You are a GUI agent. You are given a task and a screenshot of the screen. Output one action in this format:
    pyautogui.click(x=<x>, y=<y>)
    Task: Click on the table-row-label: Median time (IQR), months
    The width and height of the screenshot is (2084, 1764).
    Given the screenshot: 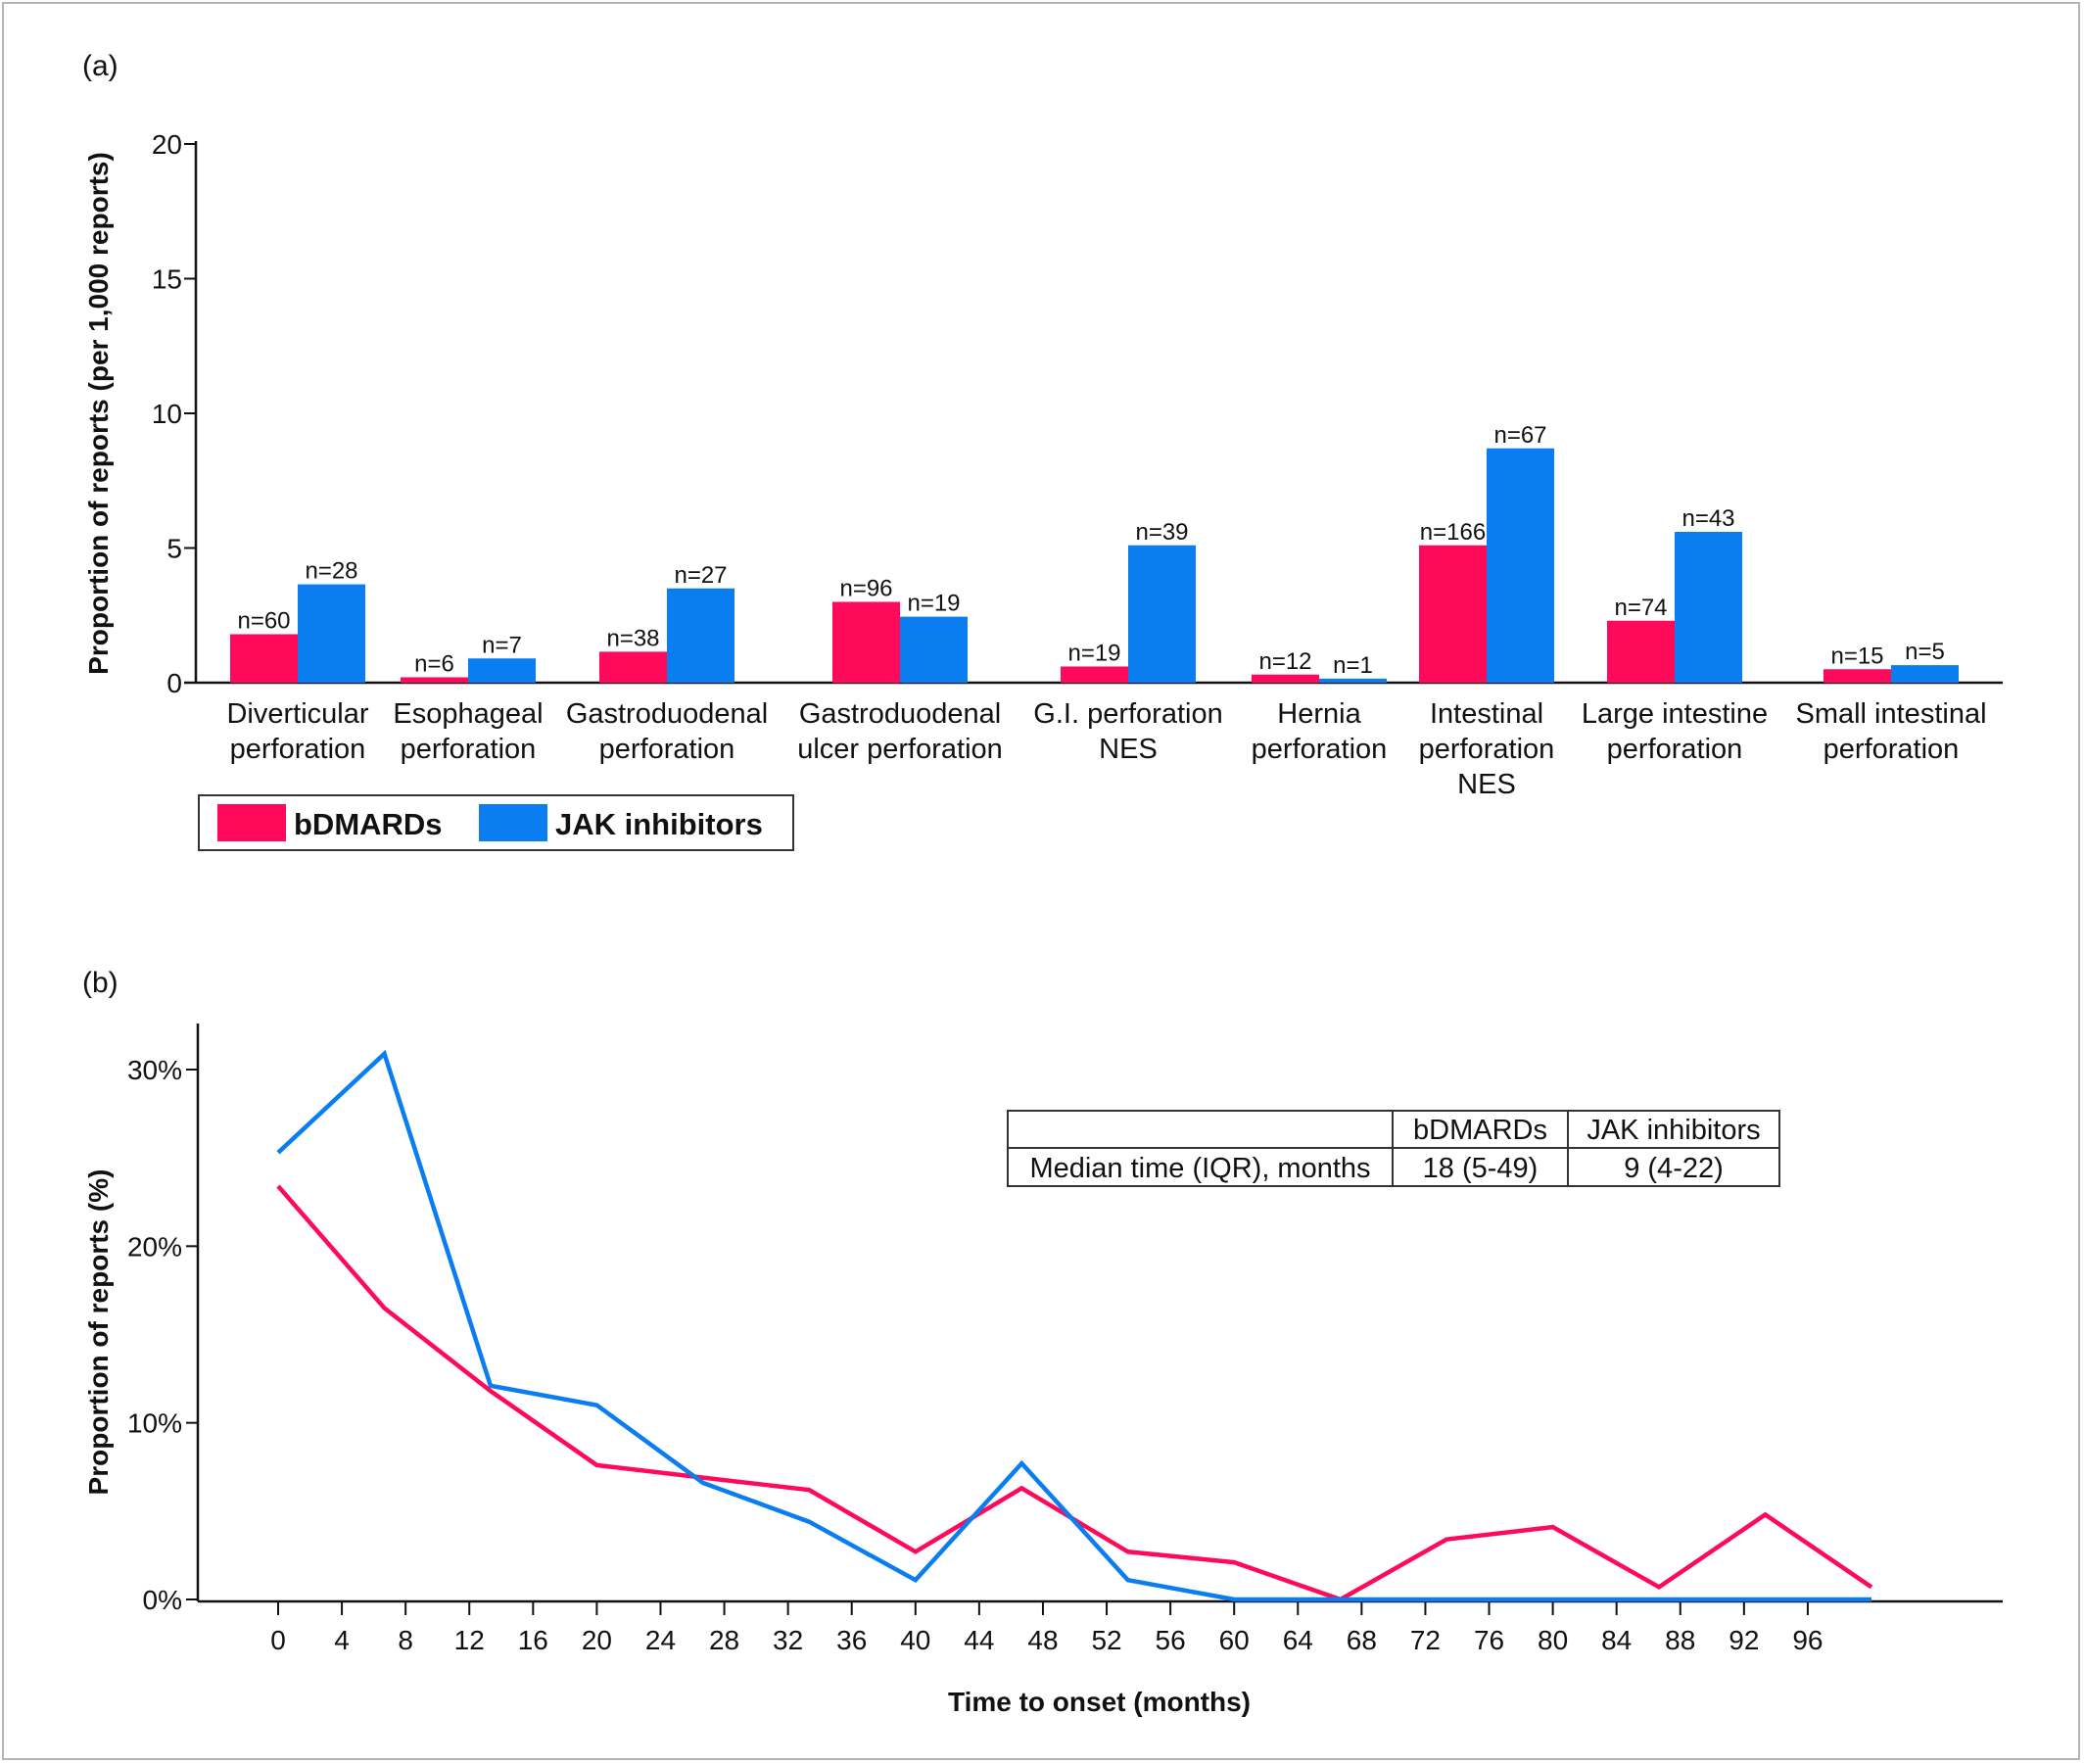 What is the action you would take?
    pyautogui.click(x=1199, y=1168)
    